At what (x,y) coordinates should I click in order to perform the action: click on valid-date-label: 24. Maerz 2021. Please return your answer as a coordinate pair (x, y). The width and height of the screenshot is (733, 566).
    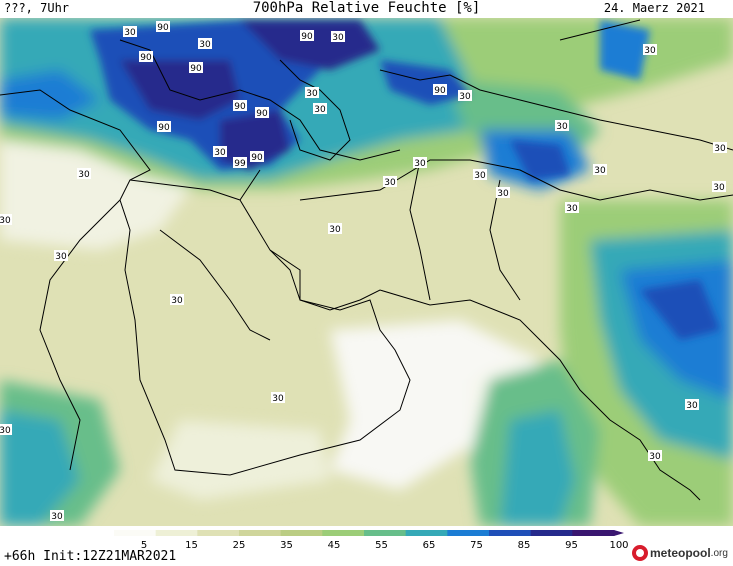
    Looking at the image, I should click on (654, 8).